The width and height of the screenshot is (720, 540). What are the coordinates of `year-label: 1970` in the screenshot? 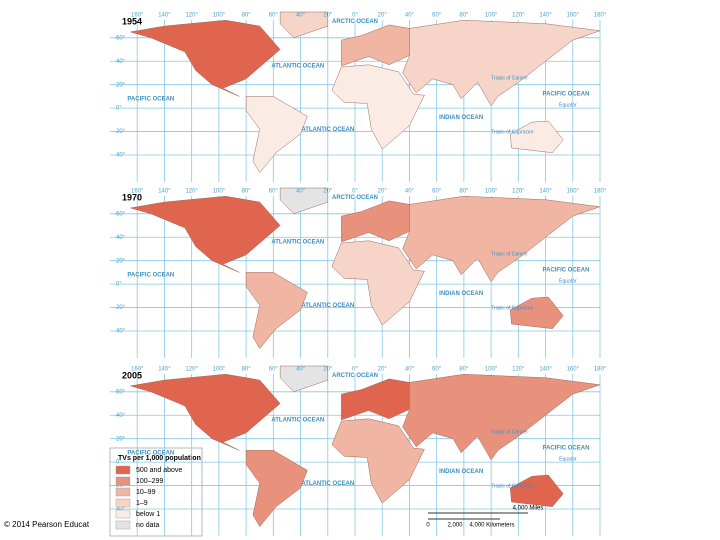 It's located at (132, 197).